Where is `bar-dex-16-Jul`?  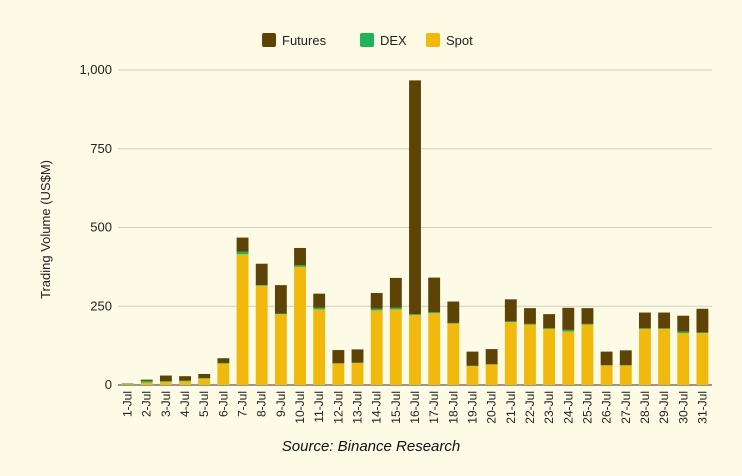 bar-dex-16-Jul is located at coordinates (415, 315).